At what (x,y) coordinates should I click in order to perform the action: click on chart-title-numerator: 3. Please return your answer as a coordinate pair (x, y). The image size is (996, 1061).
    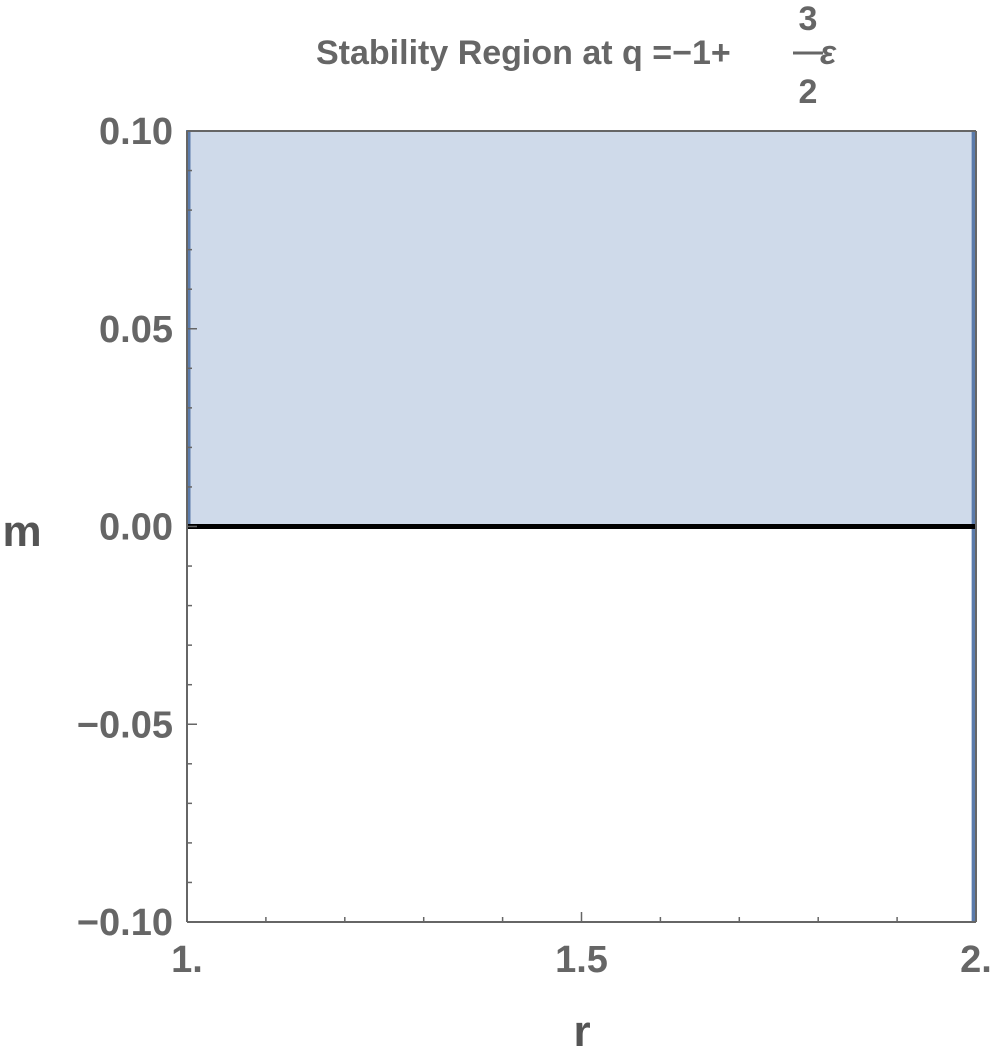
    Looking at the image, I should click on (808, 19).